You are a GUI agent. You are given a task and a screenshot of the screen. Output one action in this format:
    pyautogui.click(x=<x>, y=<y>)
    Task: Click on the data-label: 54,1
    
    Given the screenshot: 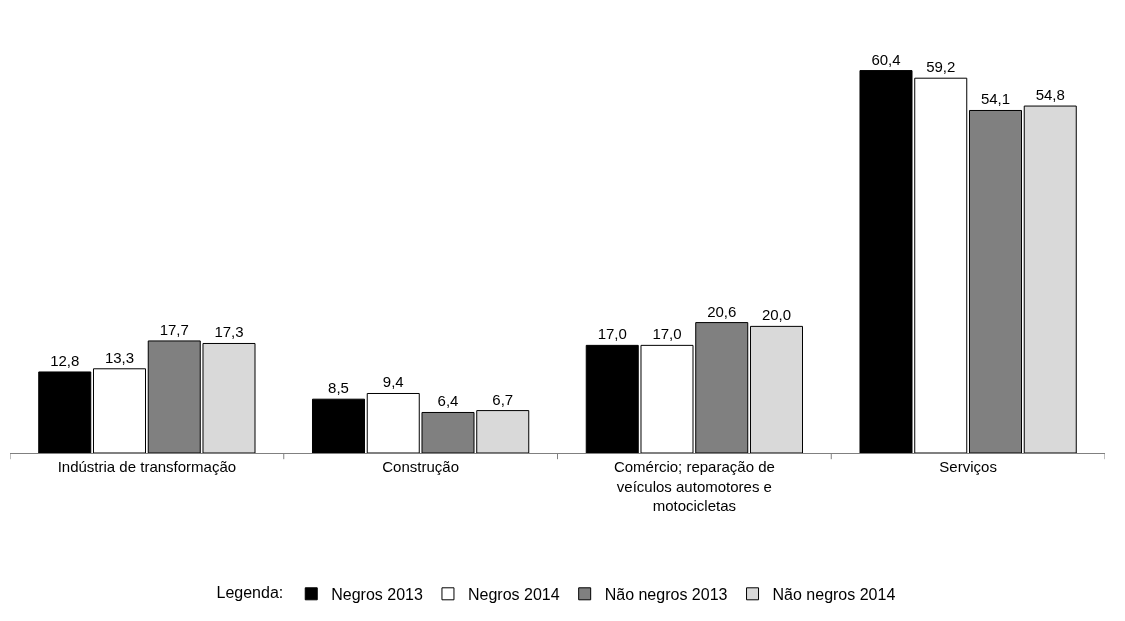 What is the action you would take?
    pyautogui.click(x=995, y=99)
    